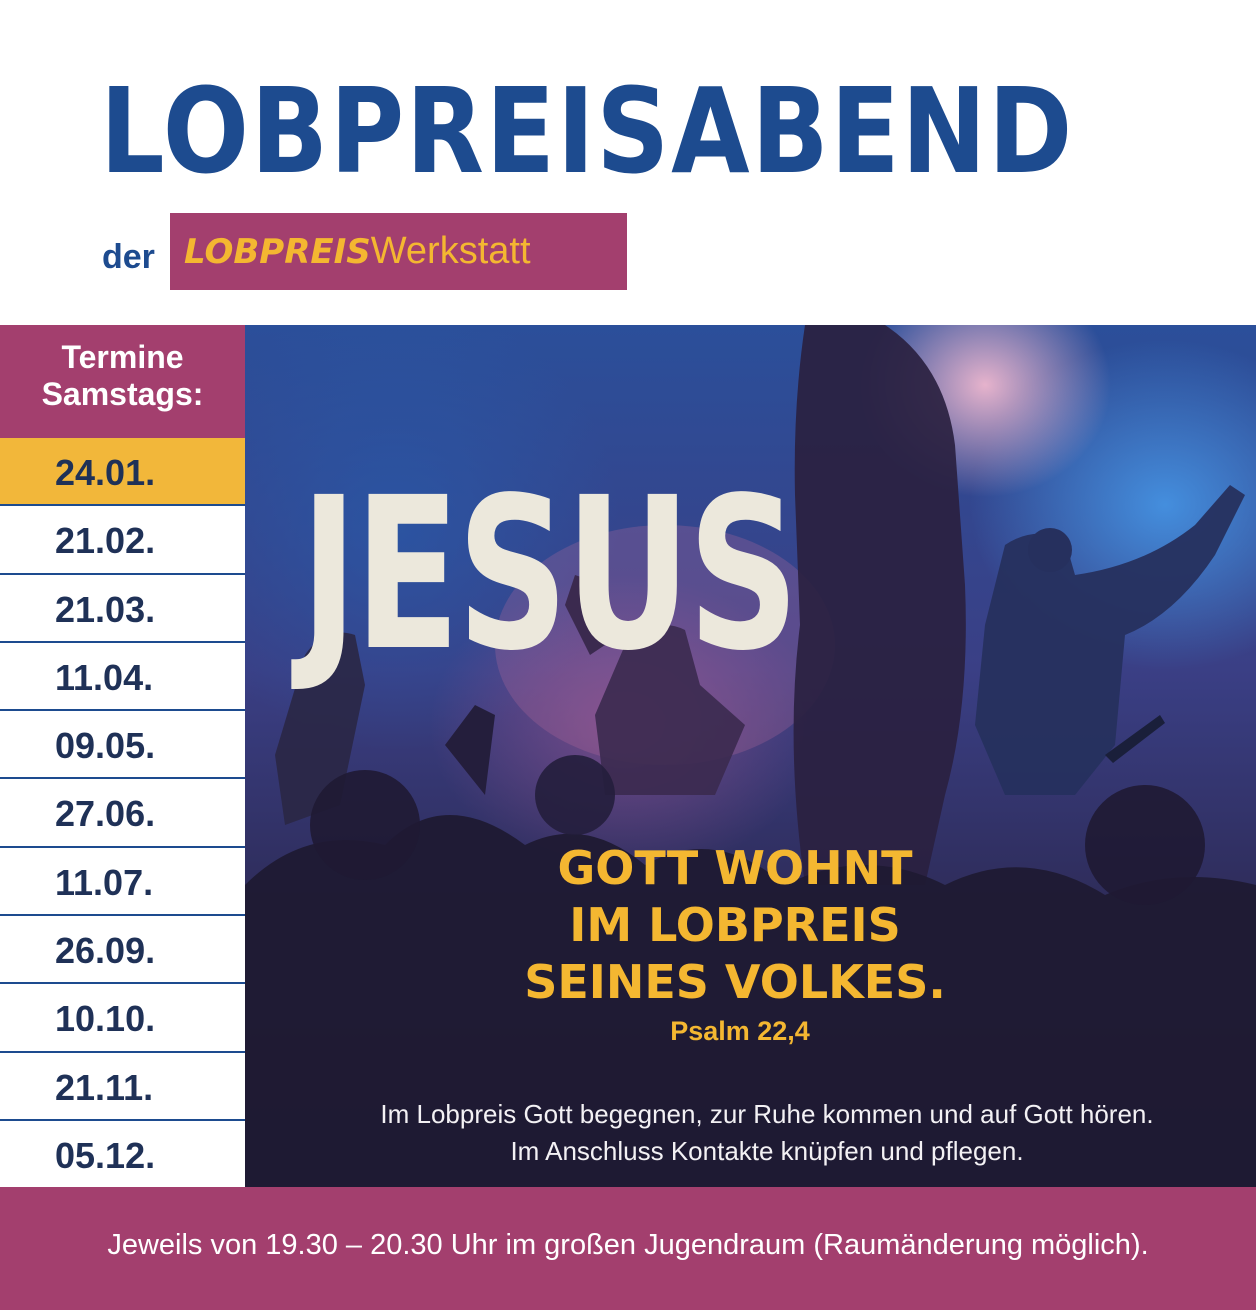 Image resolution: width=1256 pixels, height=1310 pixels. I want to click on brand-badge: LOBPREIS Werkstatt, so click(398, 251).